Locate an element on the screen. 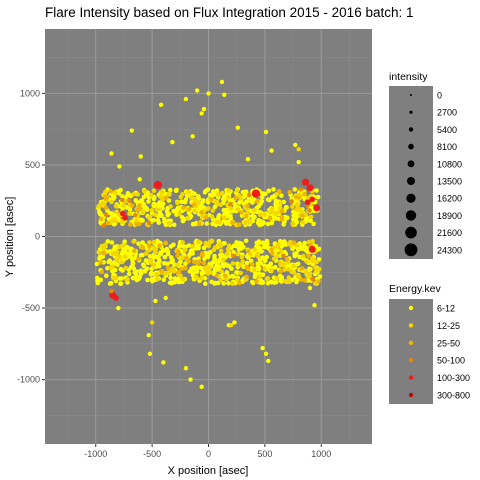  y-tick-label: 500 is located at coordinates (32, 165).